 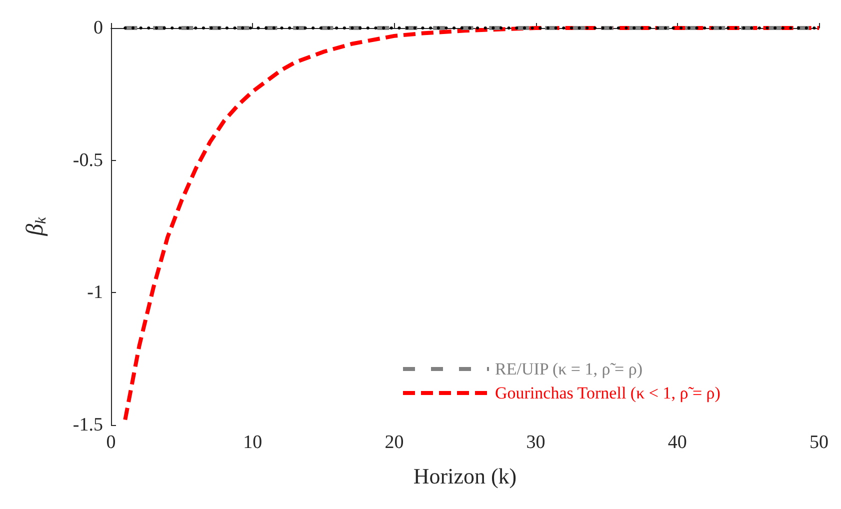 What do you see at coordinates (819, 442) in the screenshot?
I see `x-tick-label: 50` at bounding box center [819, 442].